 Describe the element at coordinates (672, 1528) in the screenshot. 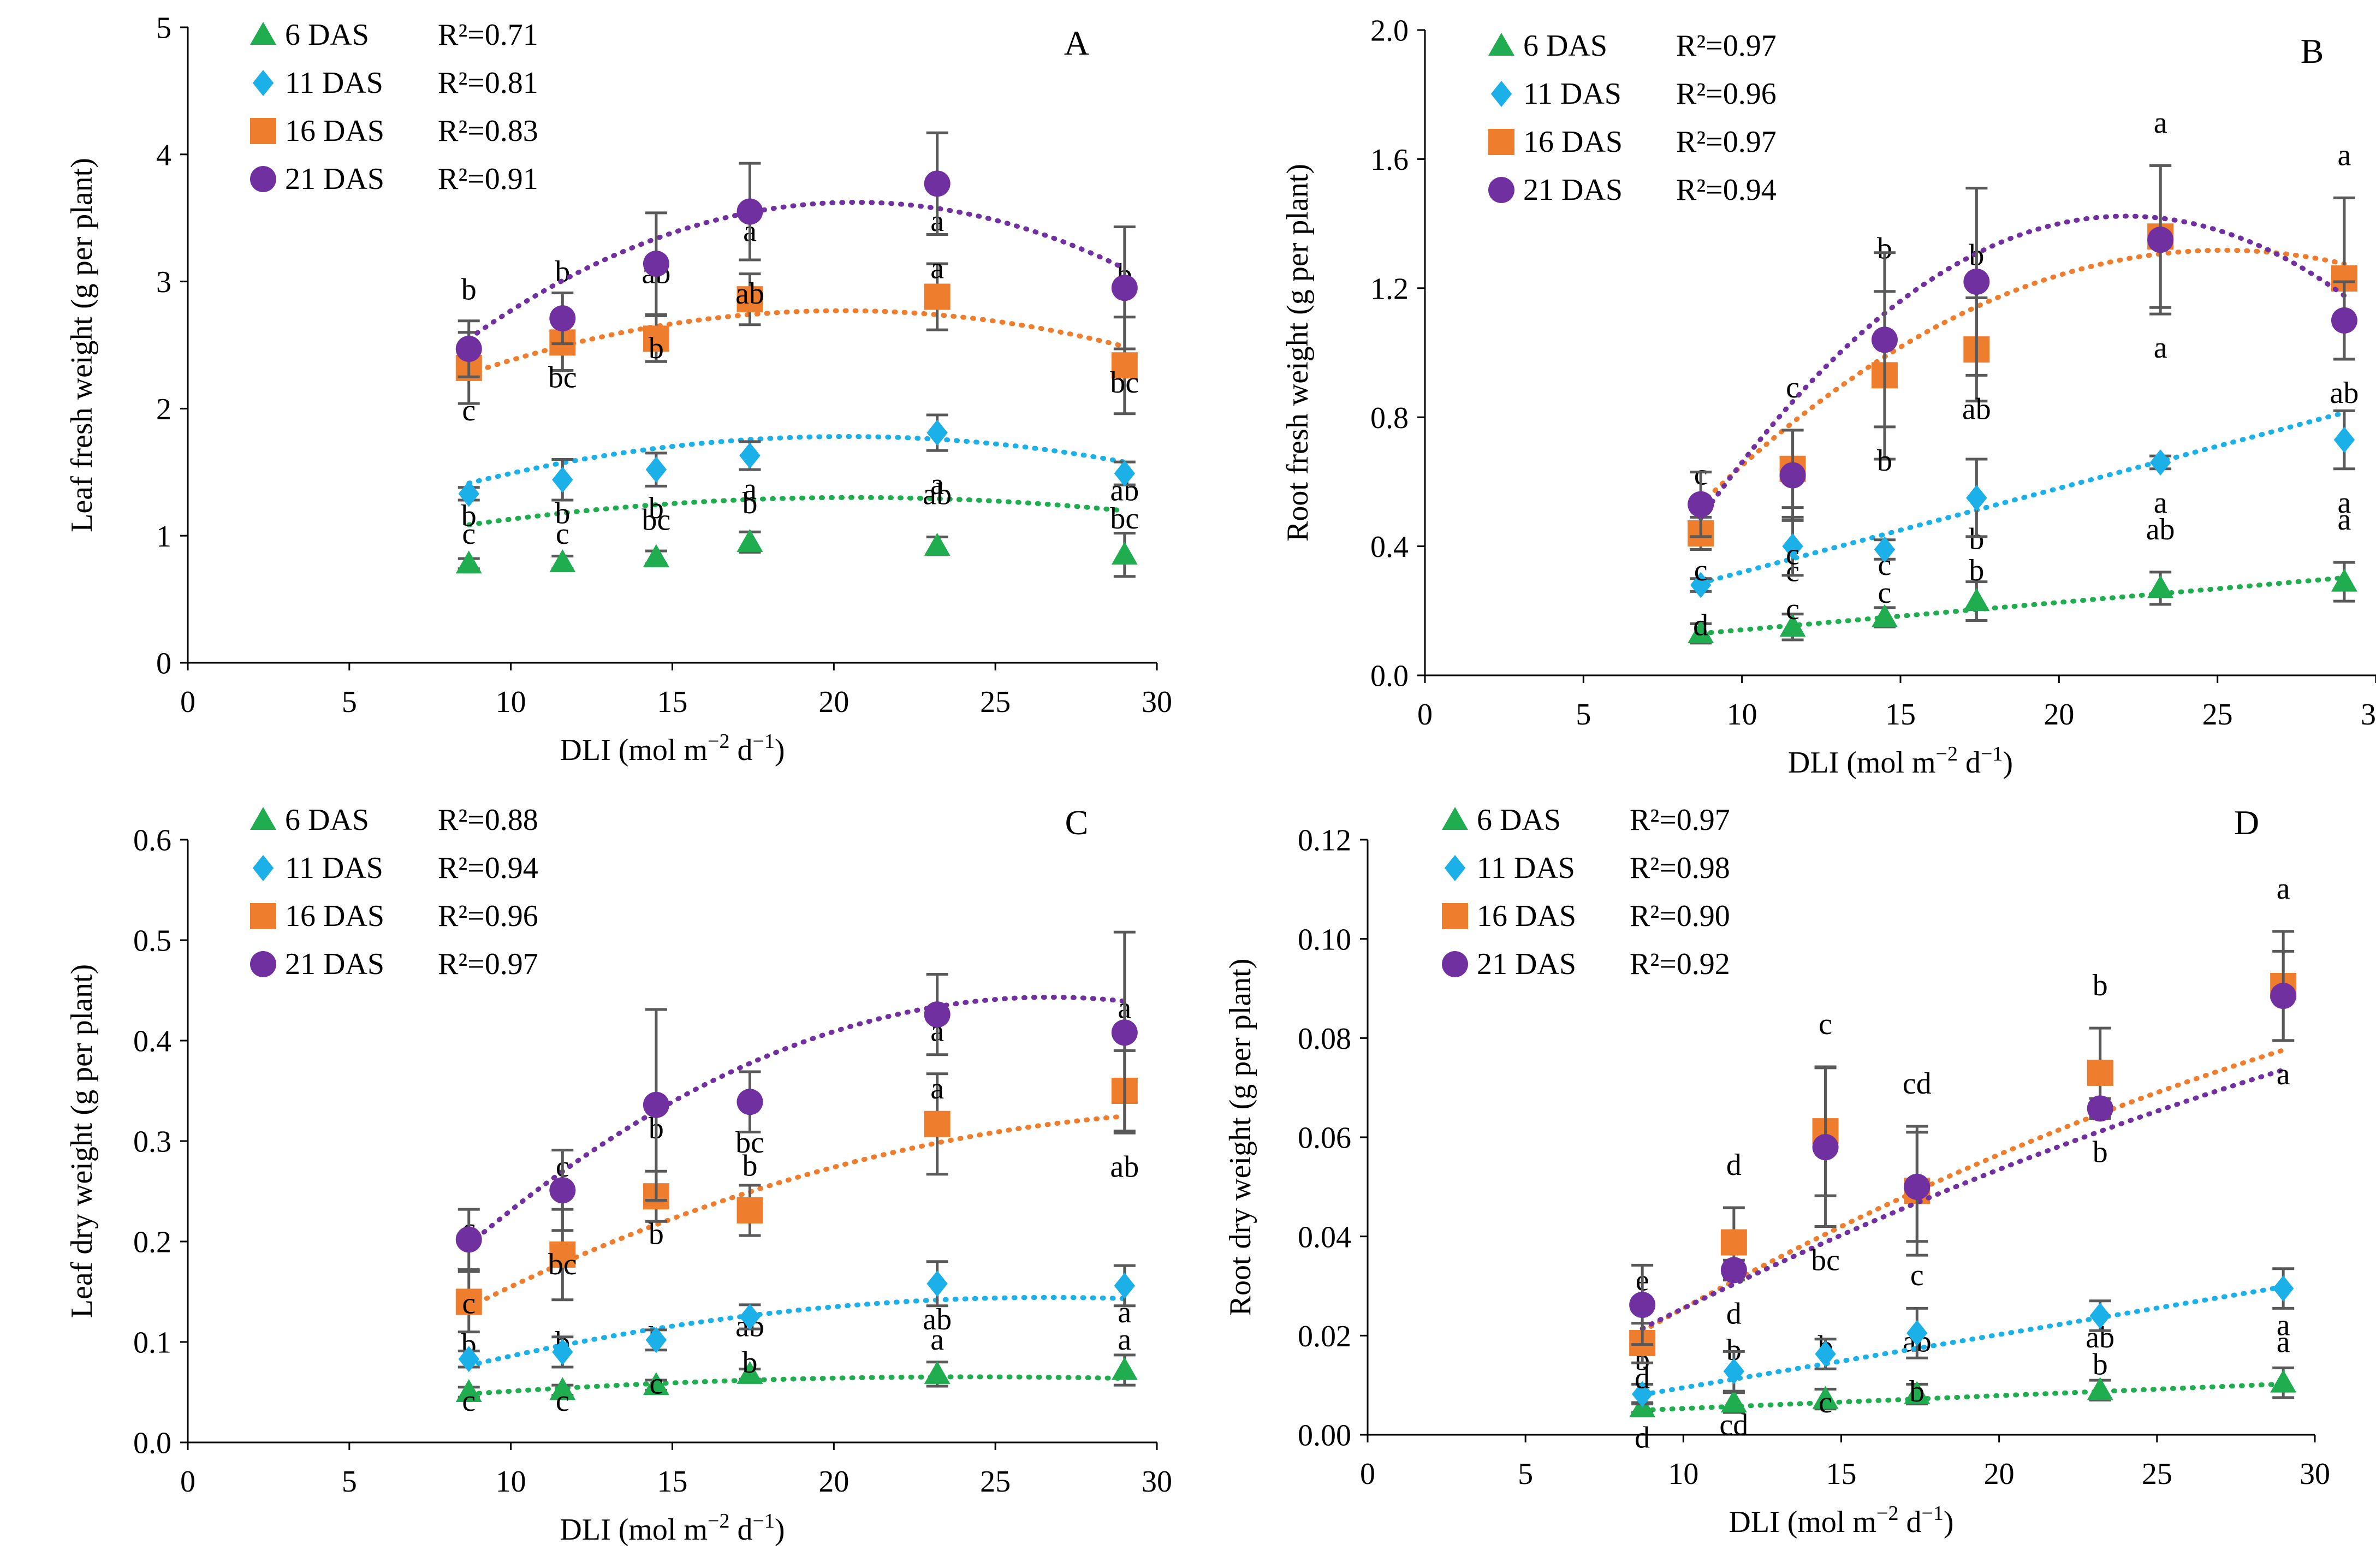

I see `x-axis-title: DLI (mol m−2 d−1)` at that location.